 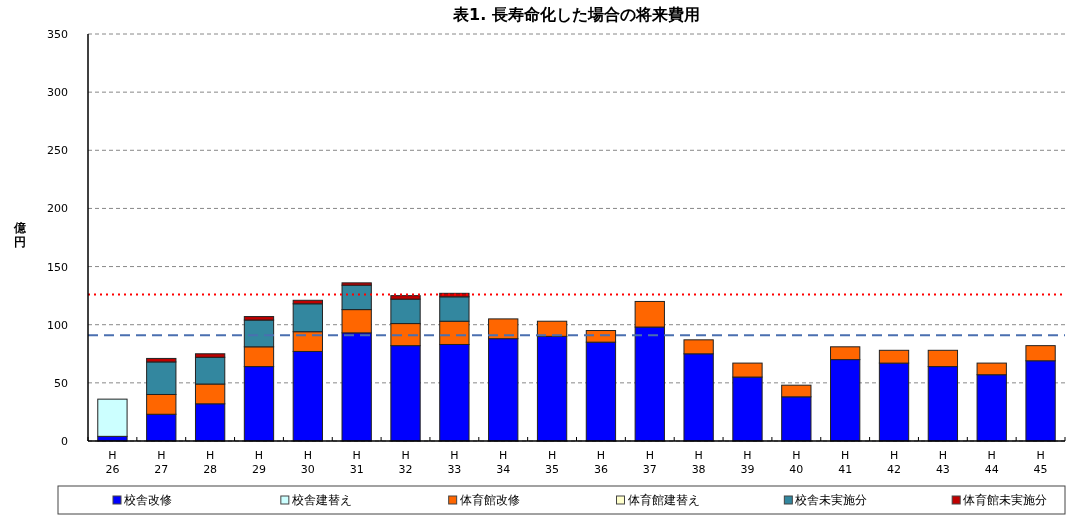 What do you see at coordinates (831, 500) in the screenshot?
I see `legend-label: 校舎未実施分` at bounding box center [831, 500].